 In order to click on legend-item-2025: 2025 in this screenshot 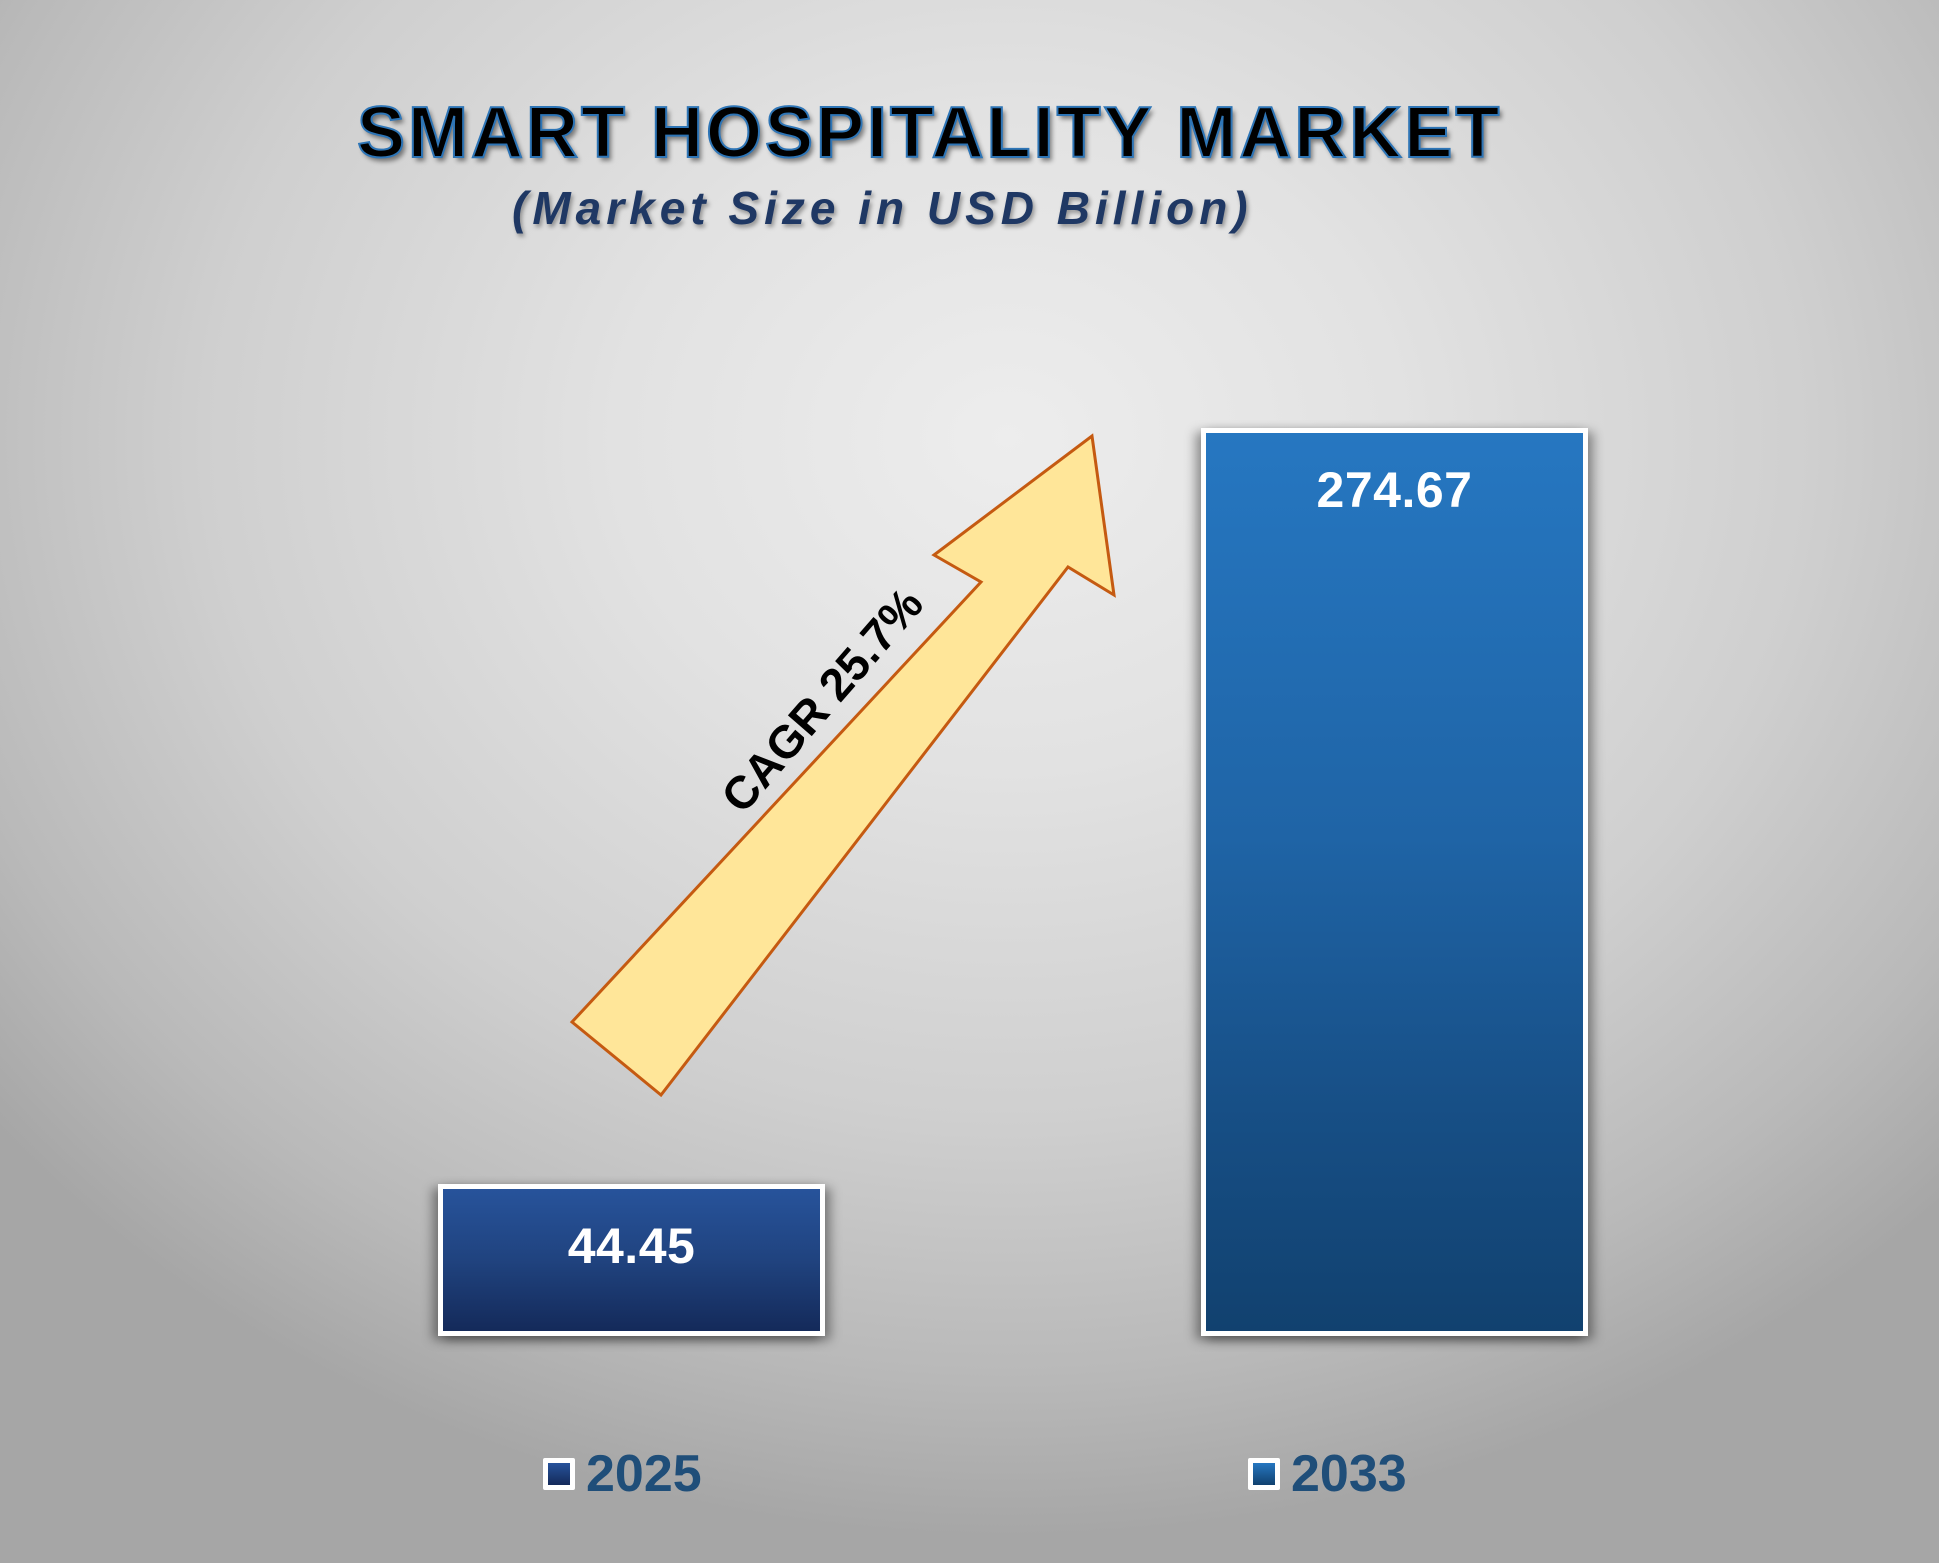, I will do `click(622, 1474)`.